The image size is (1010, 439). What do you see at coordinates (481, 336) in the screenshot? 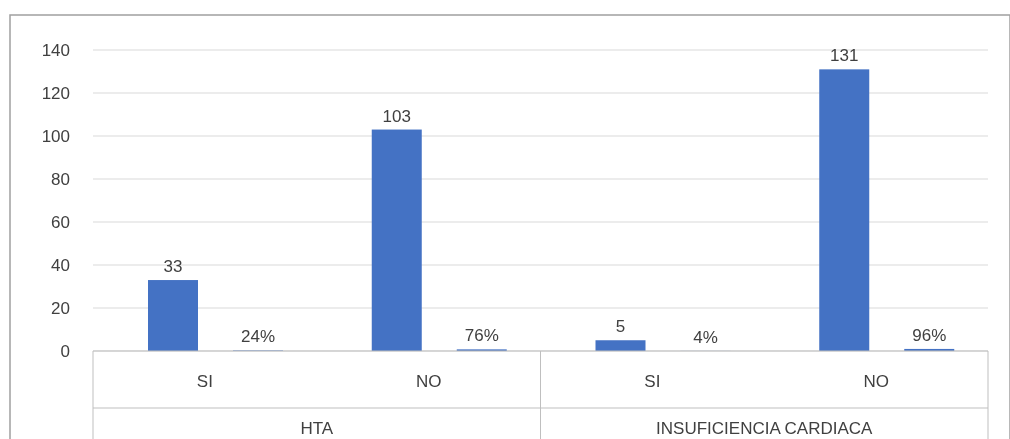
I see `data-label: 76%` at bounding box center [481, 336].